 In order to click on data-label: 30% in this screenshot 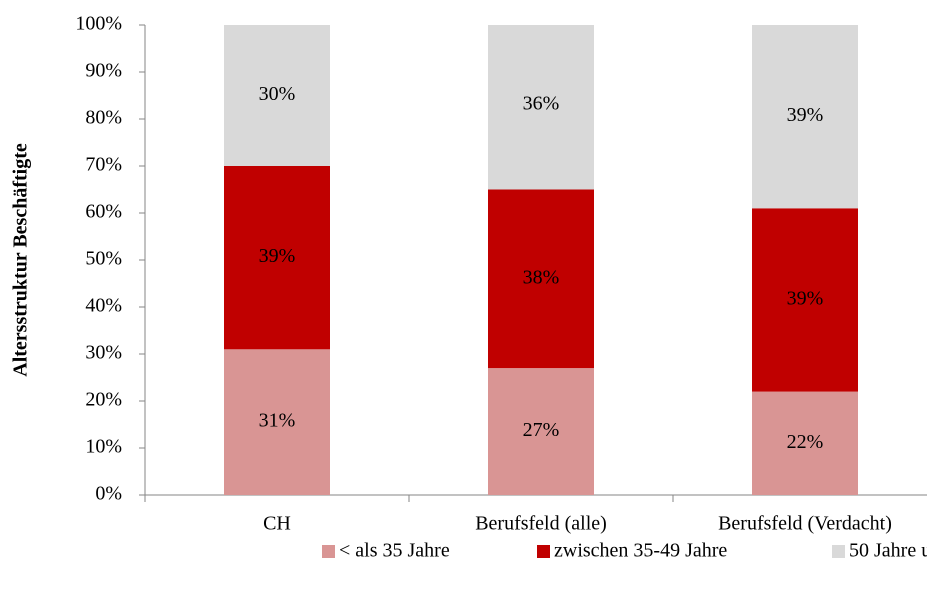, I will do `click(277, 94)`.